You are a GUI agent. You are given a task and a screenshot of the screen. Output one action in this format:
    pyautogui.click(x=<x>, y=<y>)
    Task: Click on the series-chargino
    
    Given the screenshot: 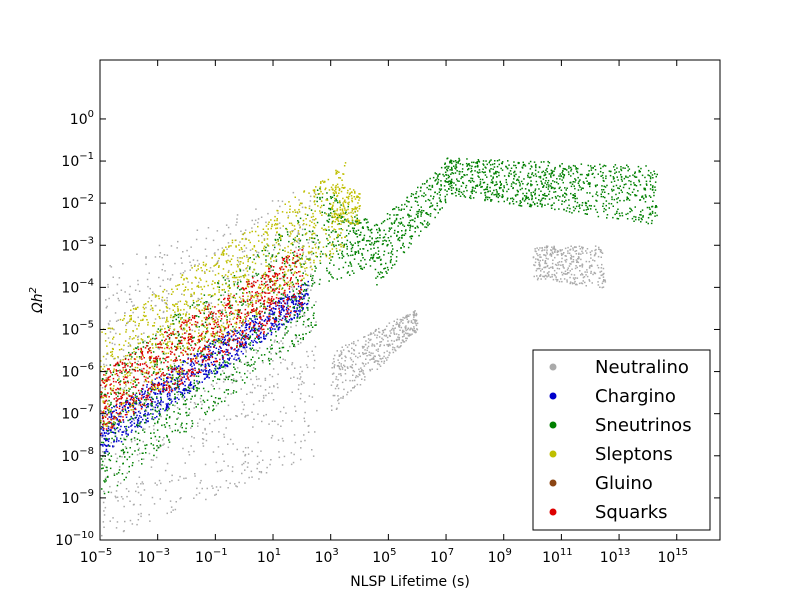 What is the action you would take?
    pyautogui.click(x=204, y=367)
    